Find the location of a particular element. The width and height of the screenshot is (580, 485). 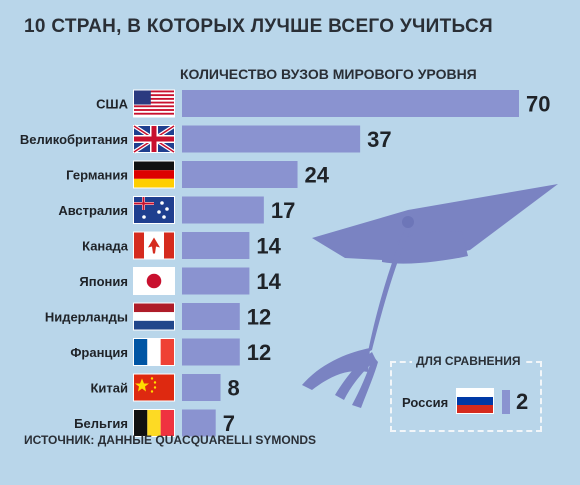

flag-de-icon is located at coordinates (154, 174).